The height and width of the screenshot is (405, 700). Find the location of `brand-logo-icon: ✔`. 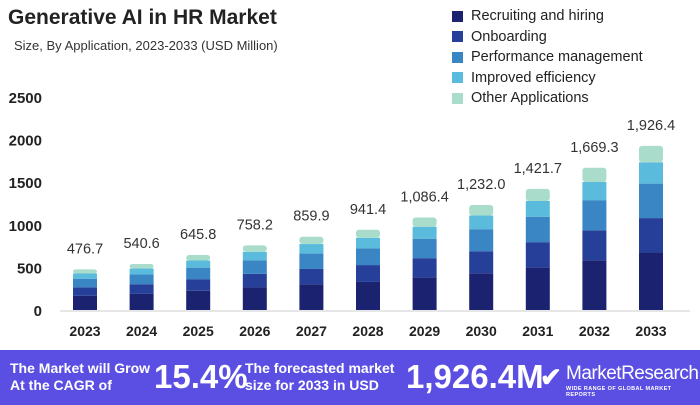

brand-logo-icon: ✔ is located at coordinates (551, 377).